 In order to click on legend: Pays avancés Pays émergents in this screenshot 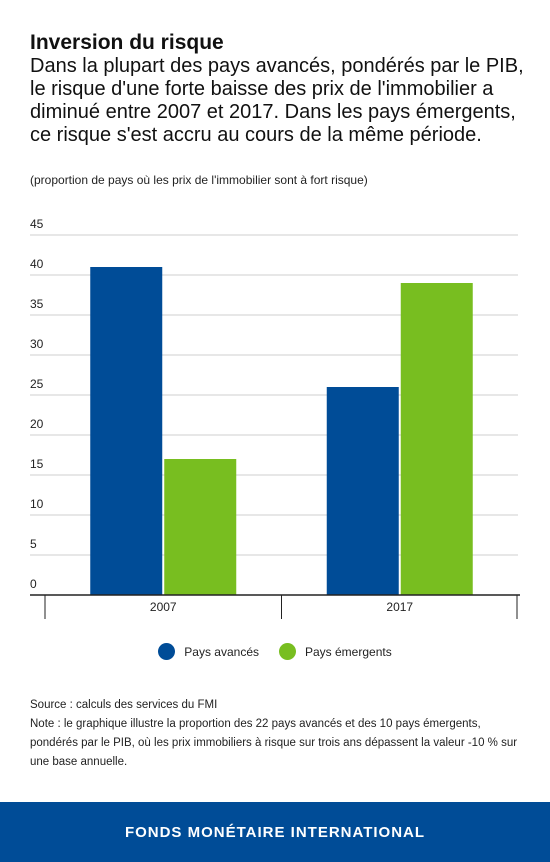, I will do `click(275, 651)`.